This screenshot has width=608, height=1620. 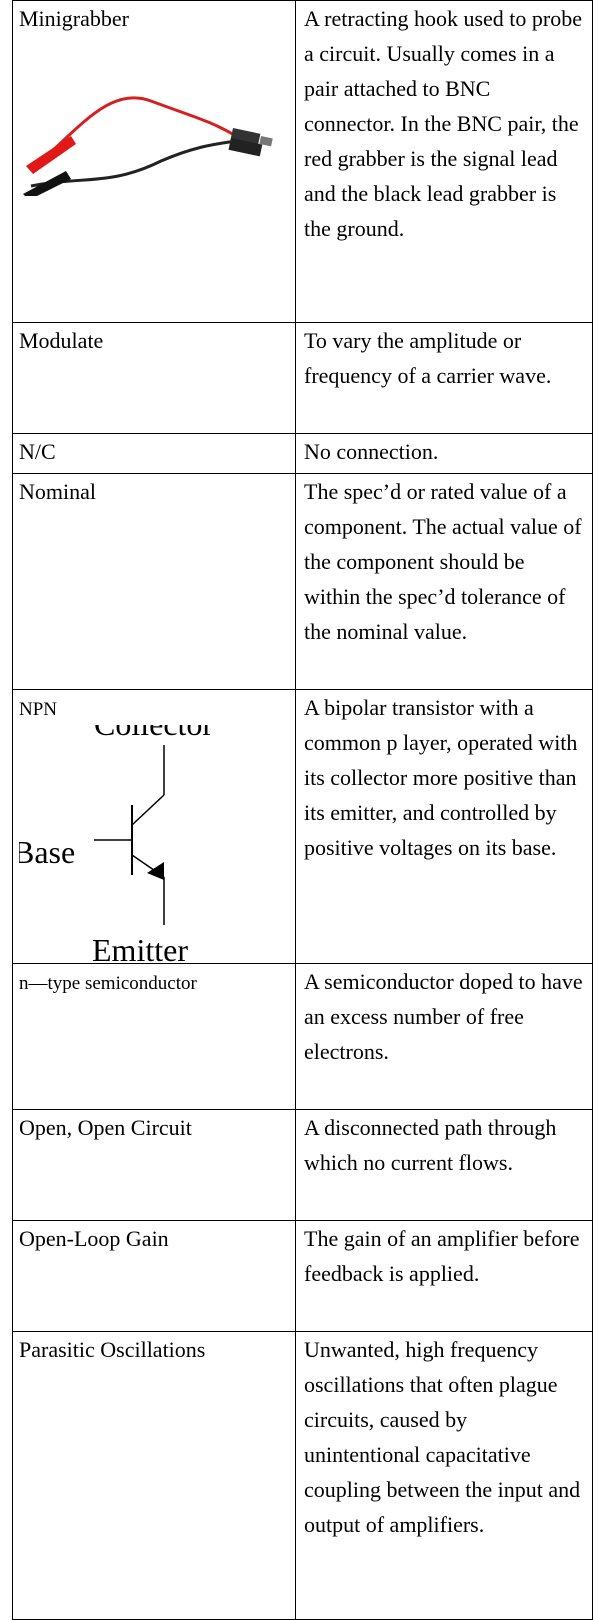 I want to click on minigrabber-photo, so click(x=148, y=146).